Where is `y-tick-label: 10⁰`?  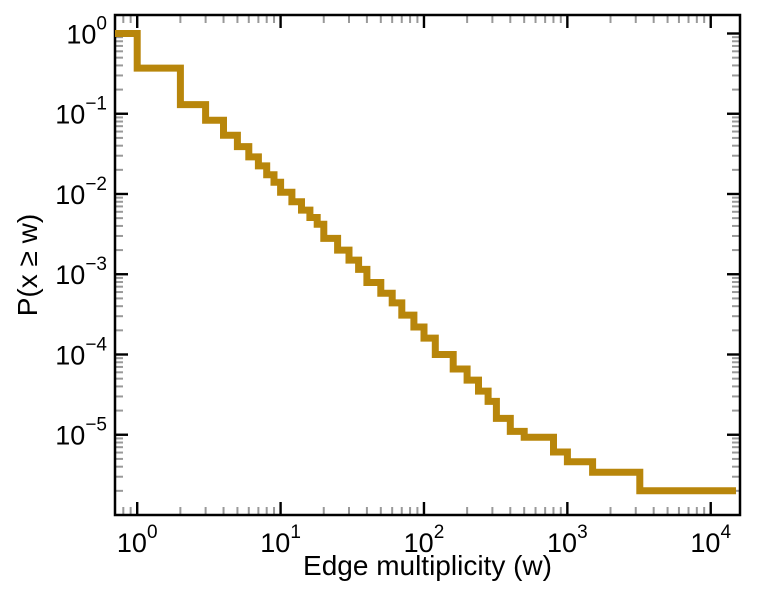
y-tick-label: 10⁰ is located at coordinates (86, 31).